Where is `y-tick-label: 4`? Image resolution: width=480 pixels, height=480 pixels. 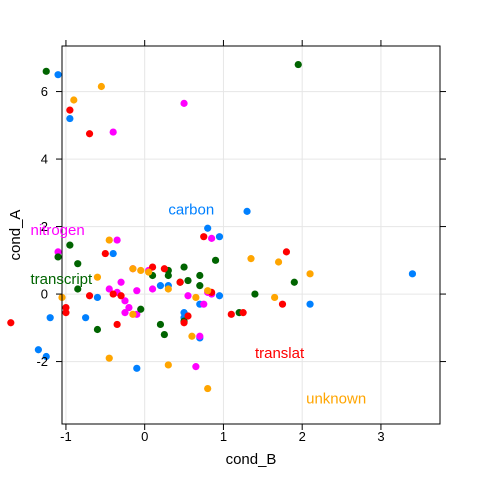
y-tick-label: 4 is located at coordinates (44, 159).